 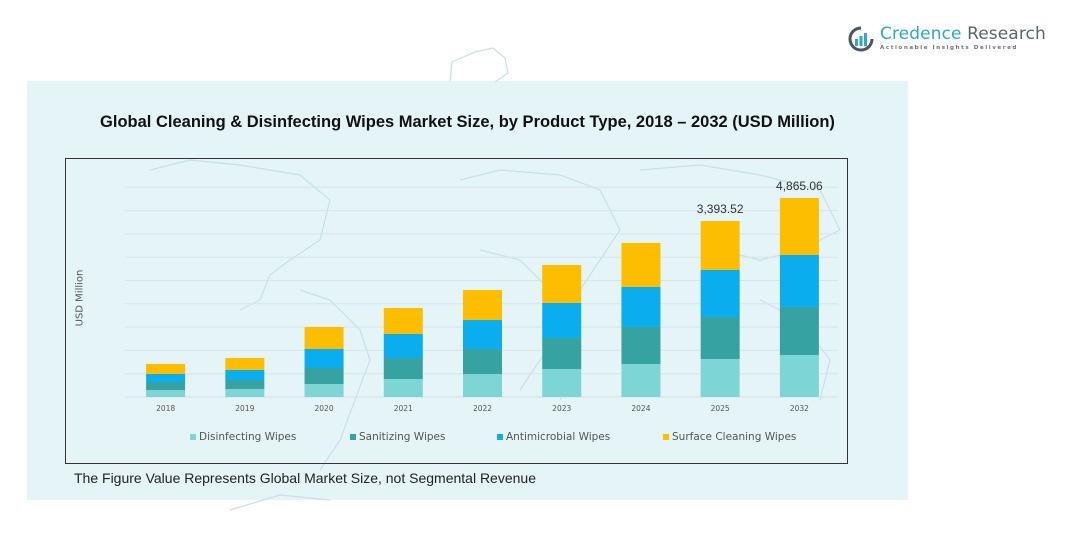 I want to click on brand-tagline: Actionable Insights Delivered, so click(x=949, y=48).